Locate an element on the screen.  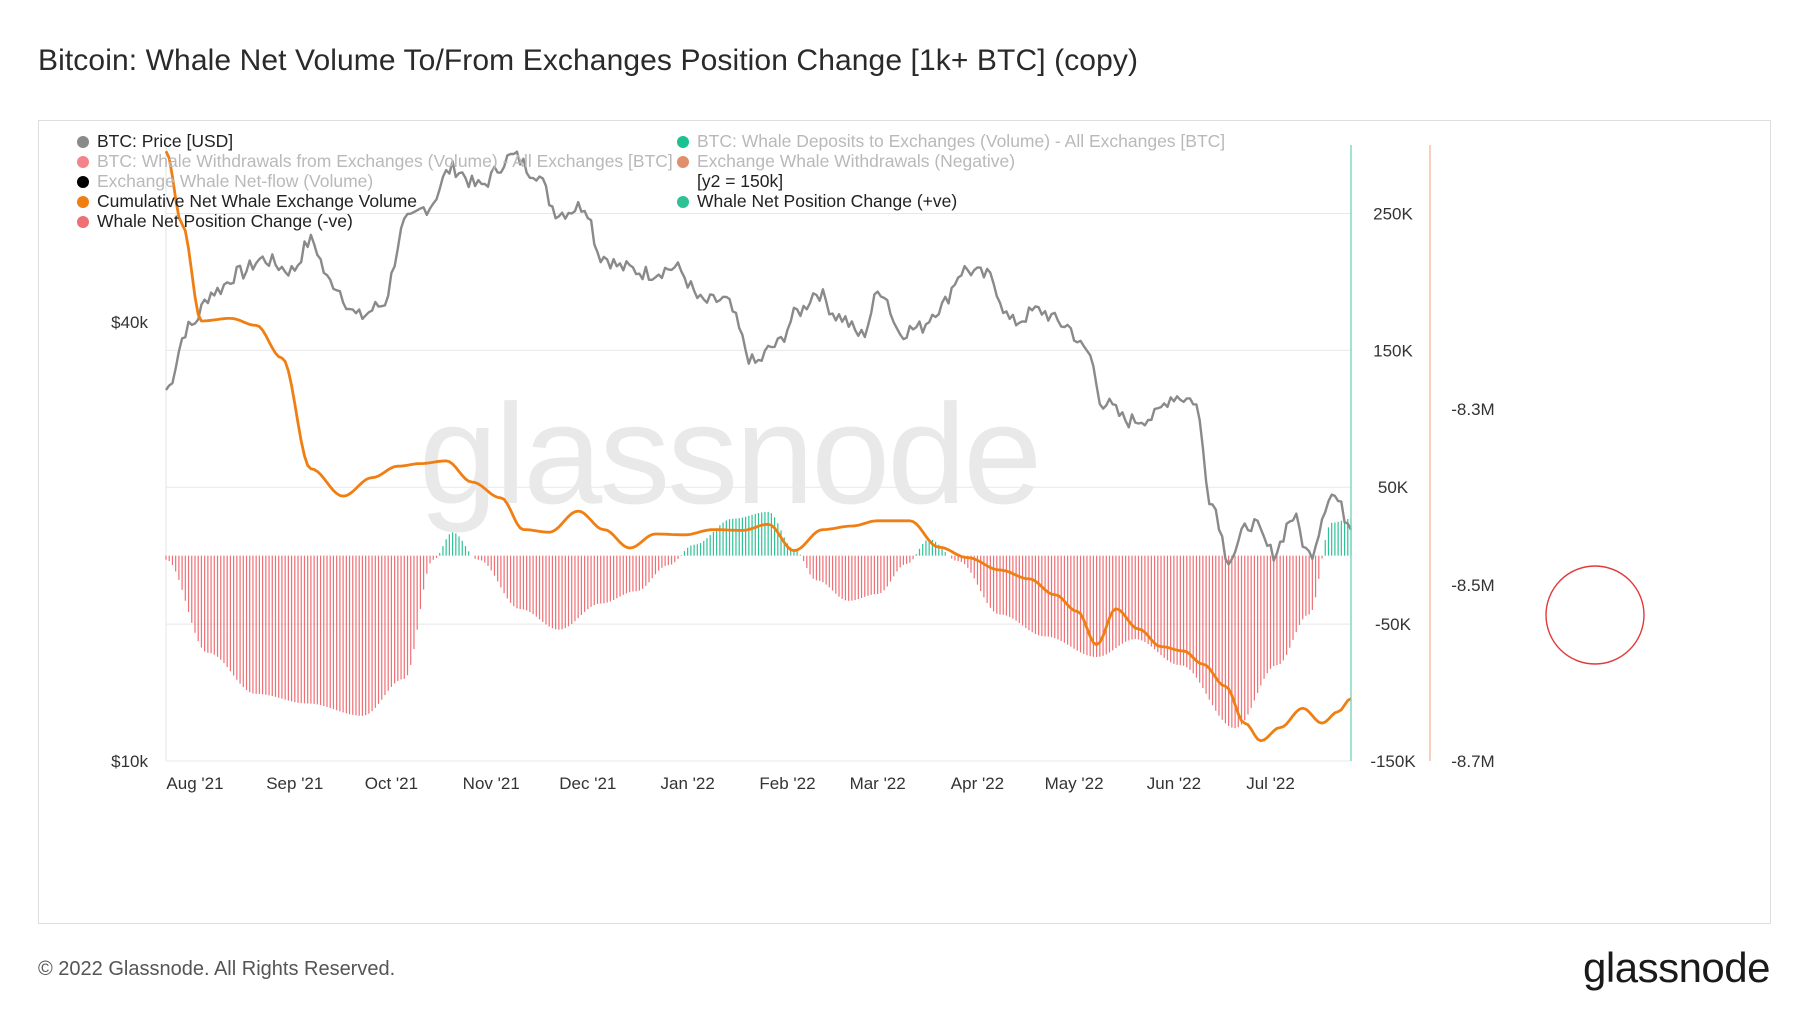
x-tick-label: Jul '22 is located at coordinates (1270, 783).